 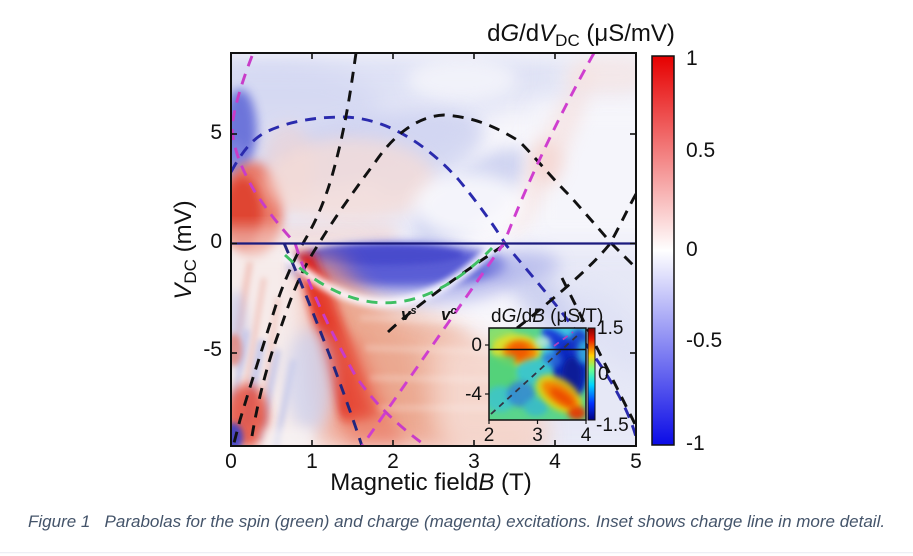 I want to click on svg-text: -0.5, so click(x=704, y=340).